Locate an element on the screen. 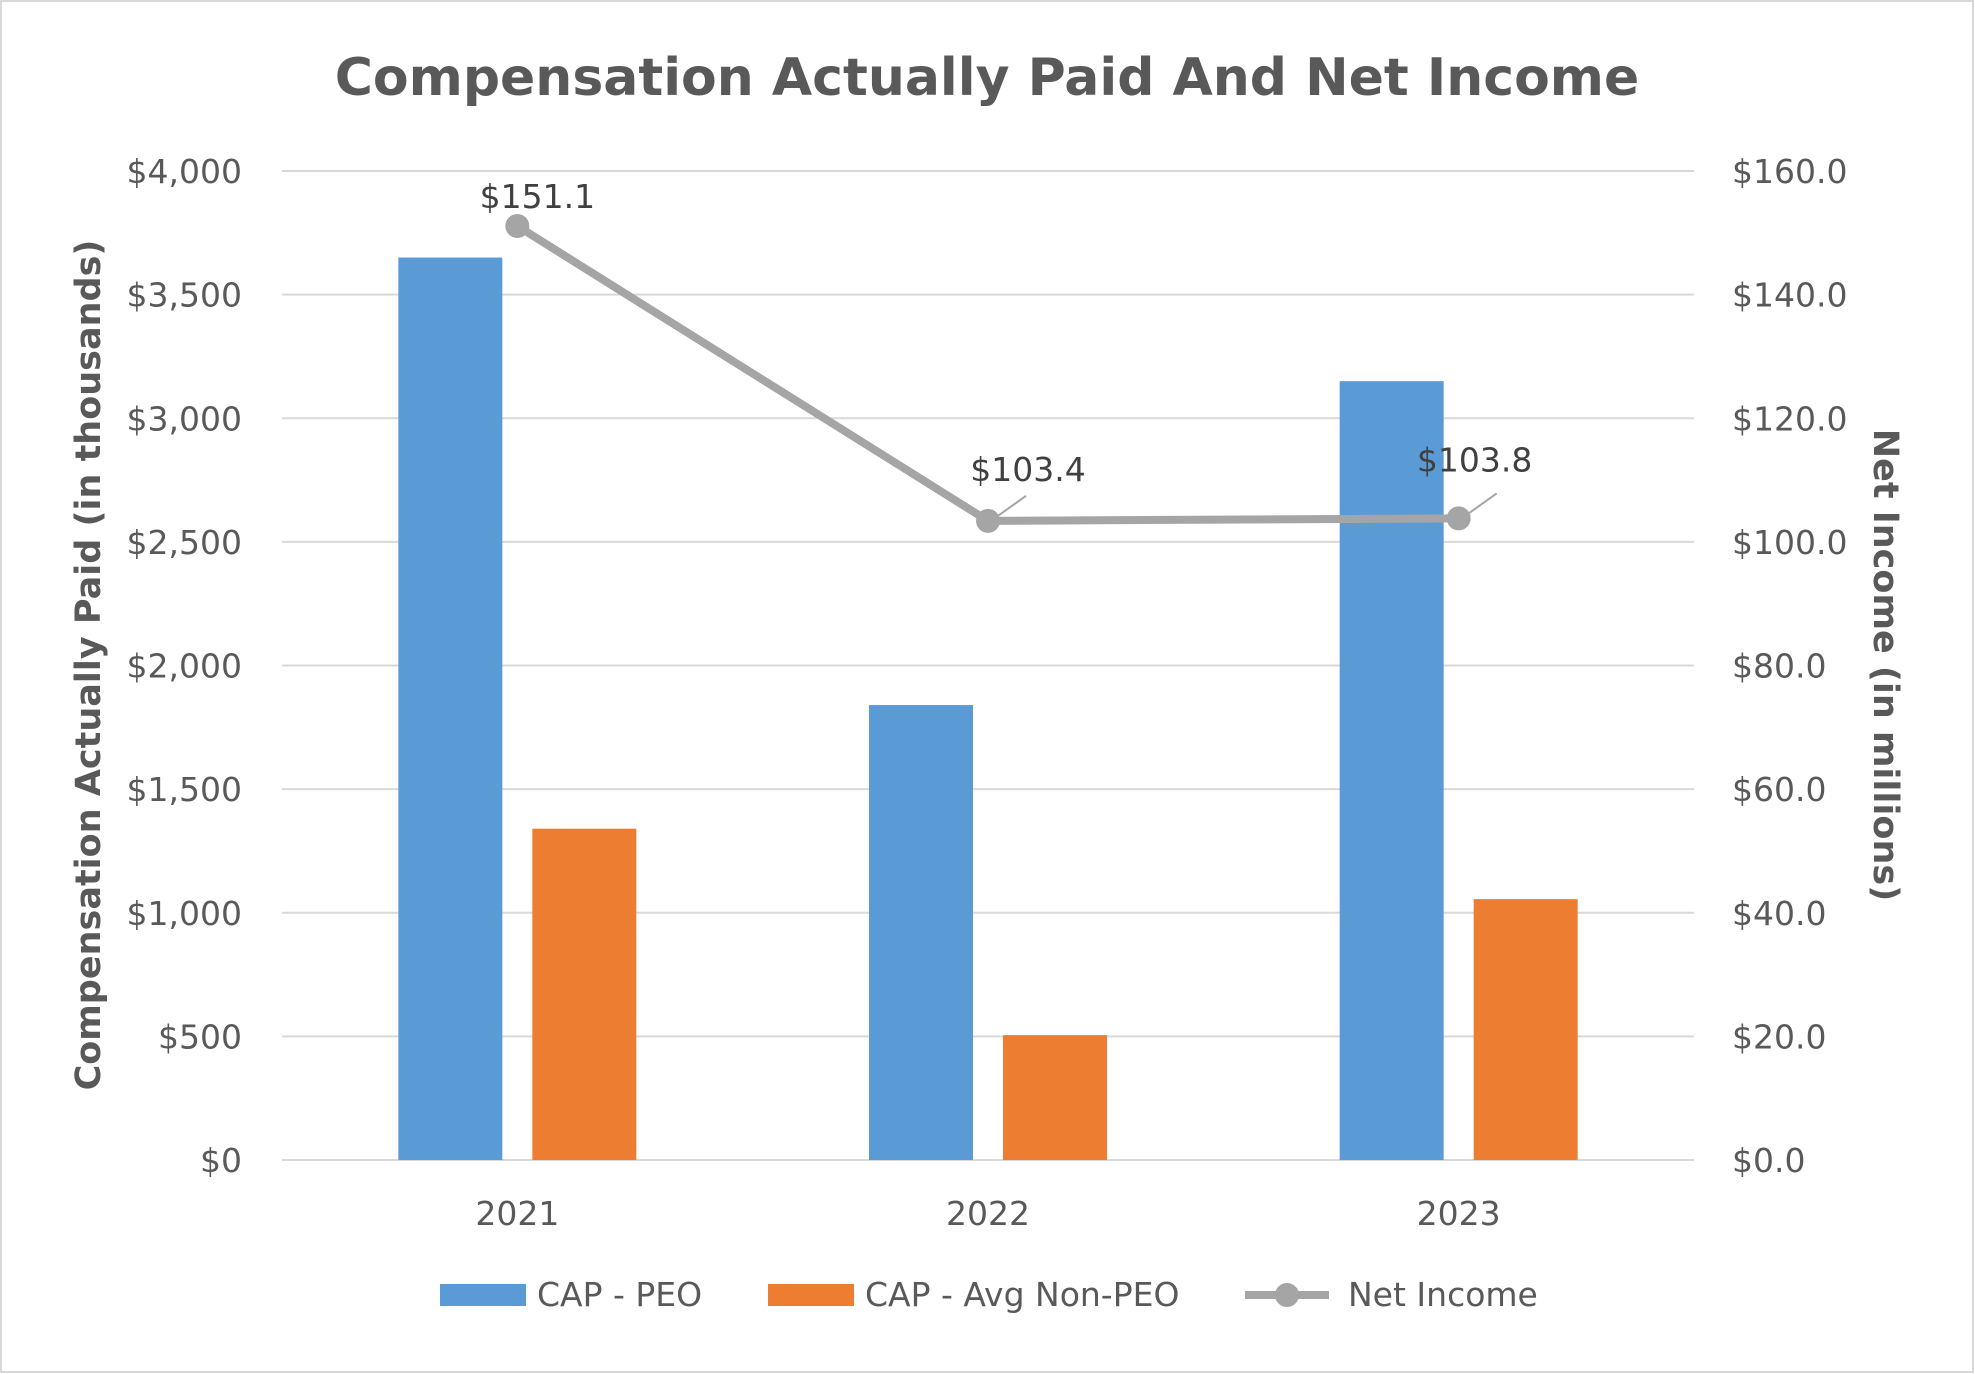 The width and height of the screenshot is (1975, 1374). right-tick-label: $40.0 is located at coordinates (1779, 913).